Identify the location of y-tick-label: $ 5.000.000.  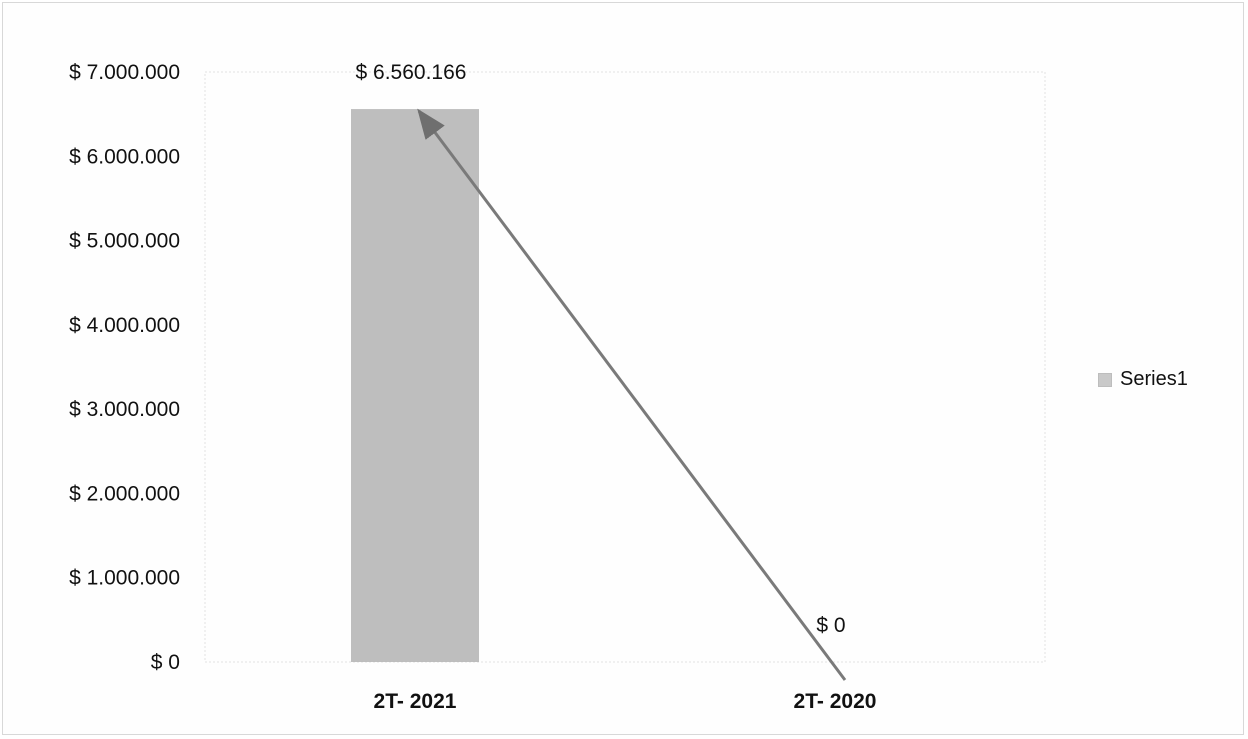
(124, 241).